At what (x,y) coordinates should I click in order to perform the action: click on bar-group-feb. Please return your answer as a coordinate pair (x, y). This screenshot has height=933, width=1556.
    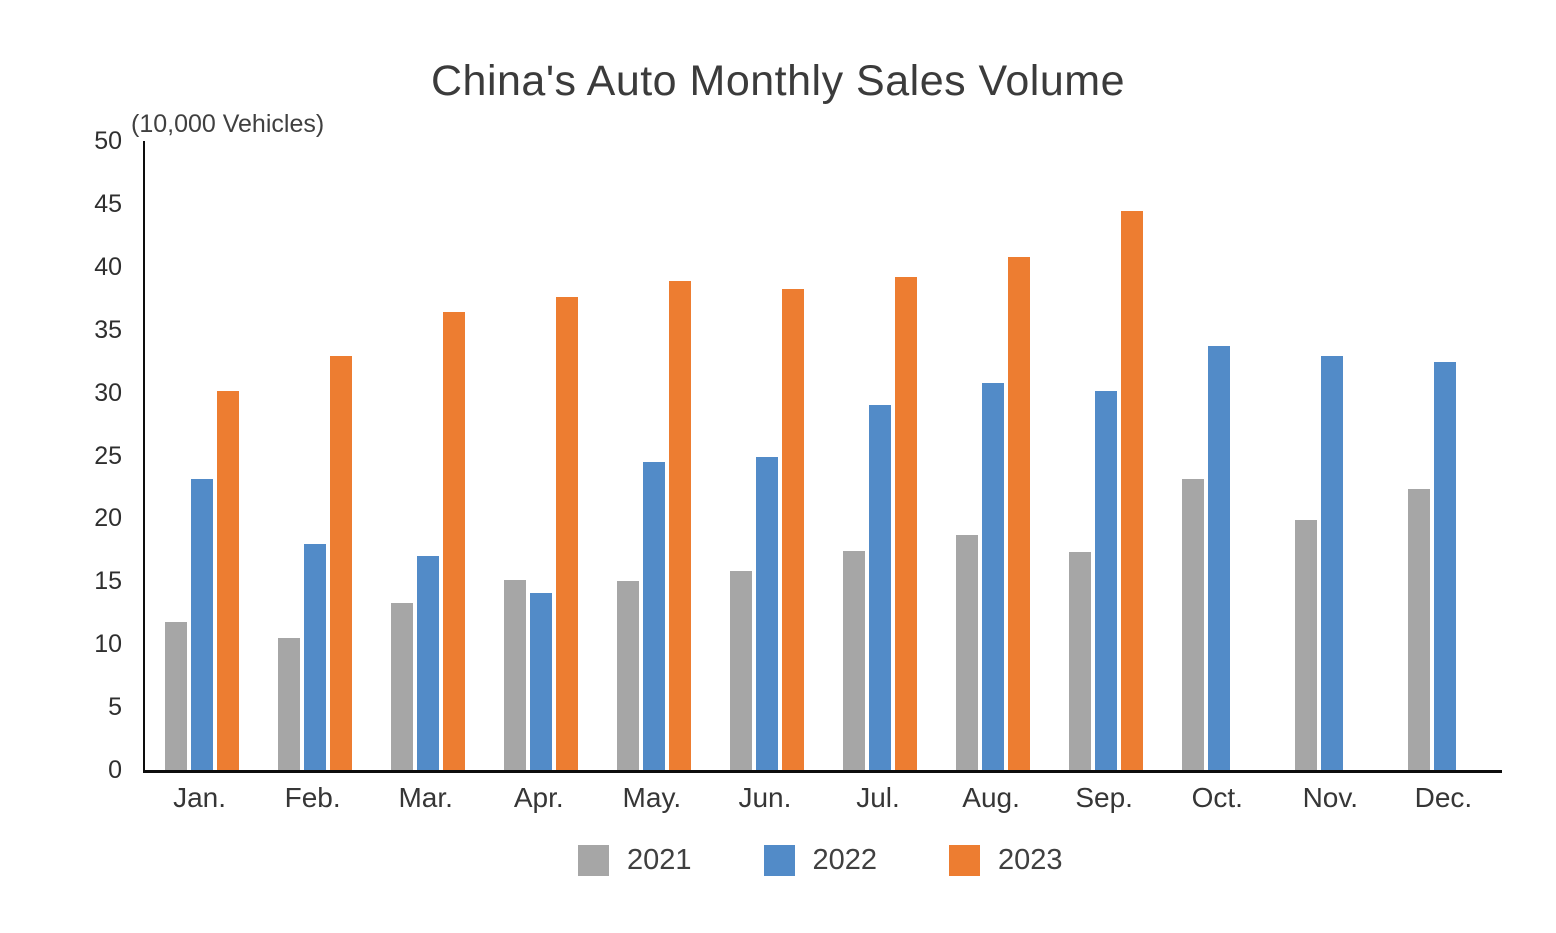
    Looking at the image, I should click on (314, 455).